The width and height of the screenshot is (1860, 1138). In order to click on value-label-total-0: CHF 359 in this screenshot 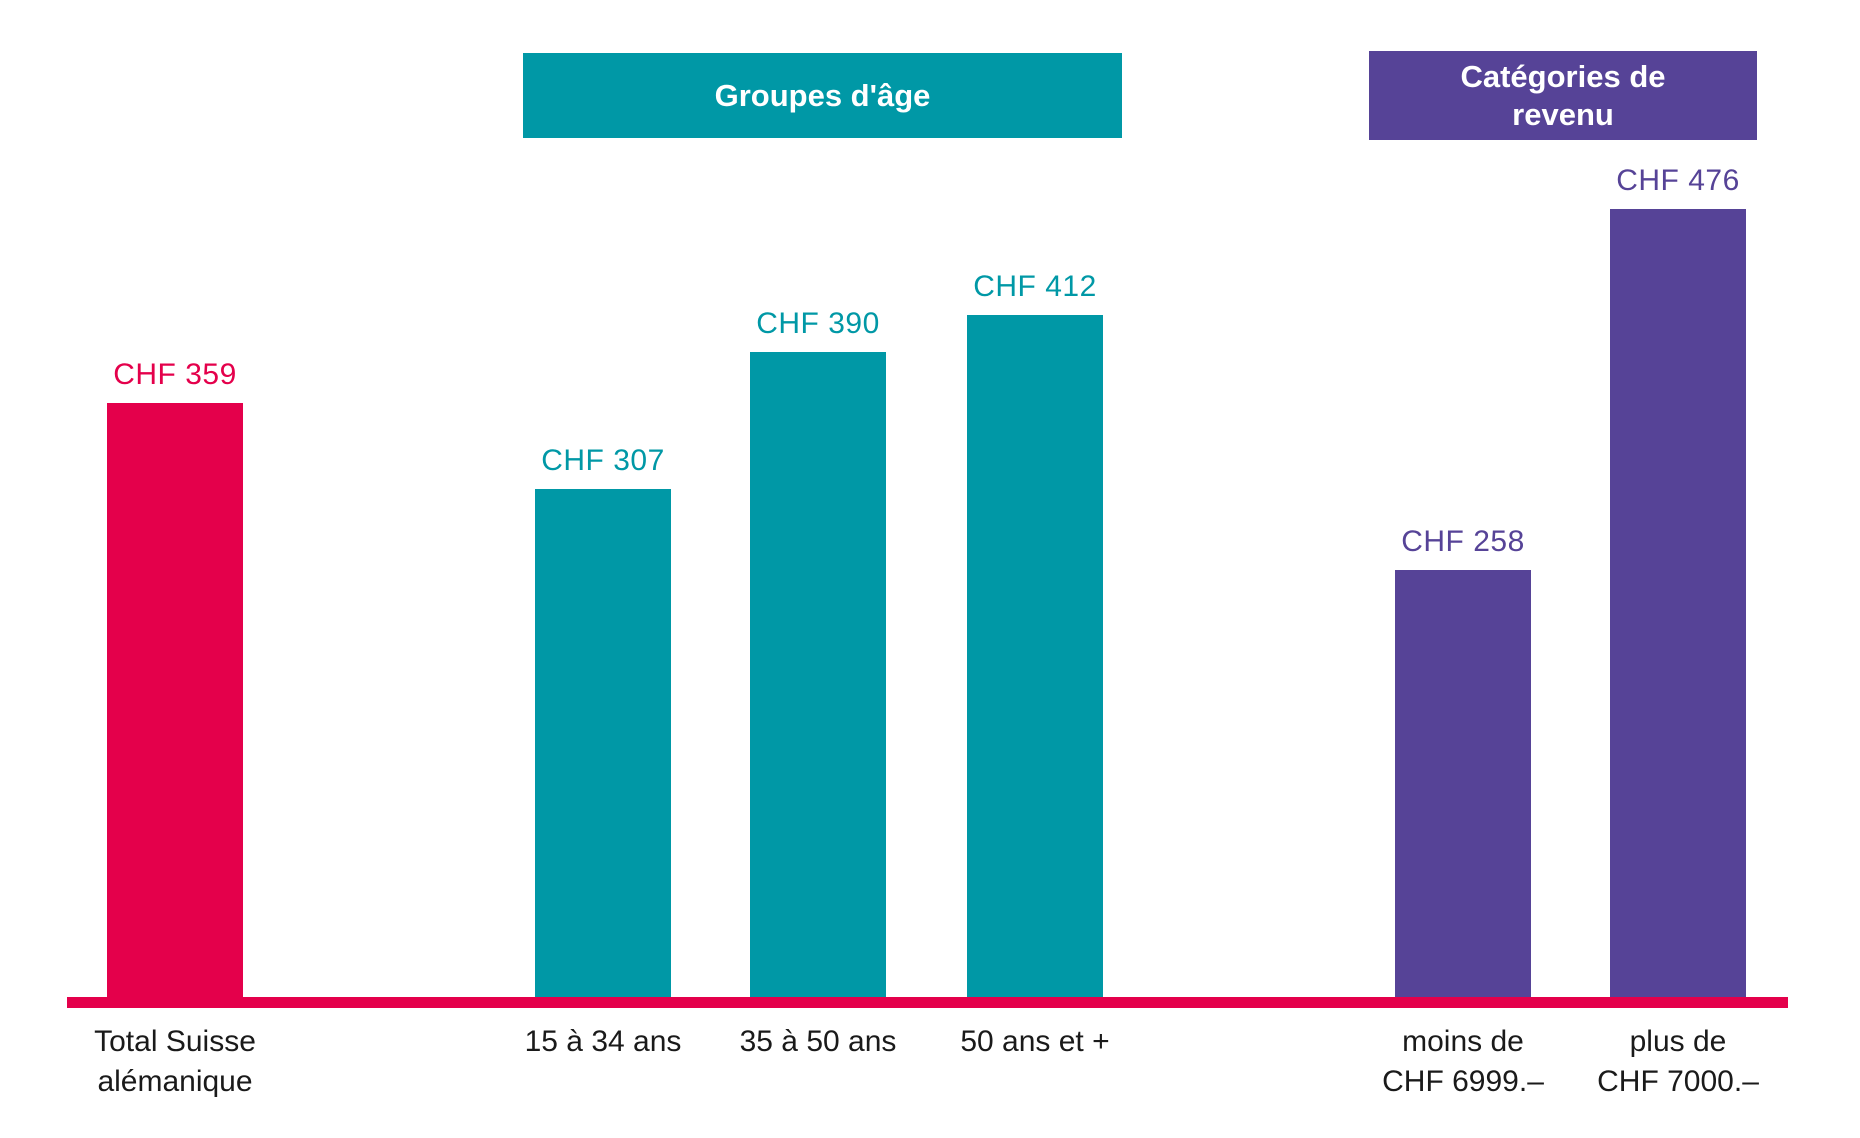, I will do `click(175, 374)`.